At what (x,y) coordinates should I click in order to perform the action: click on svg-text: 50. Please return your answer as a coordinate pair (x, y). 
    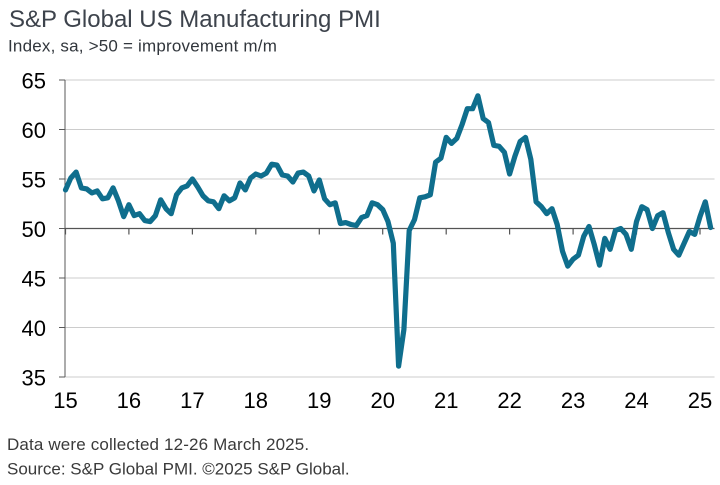
    Looking at the image, I should click on (34, 229).